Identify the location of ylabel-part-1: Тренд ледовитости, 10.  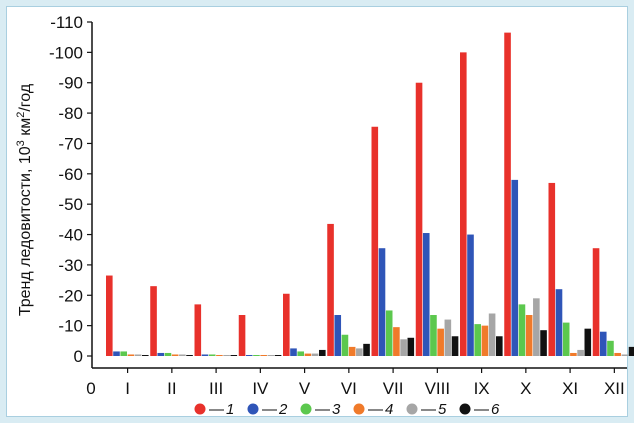
(25, 231).